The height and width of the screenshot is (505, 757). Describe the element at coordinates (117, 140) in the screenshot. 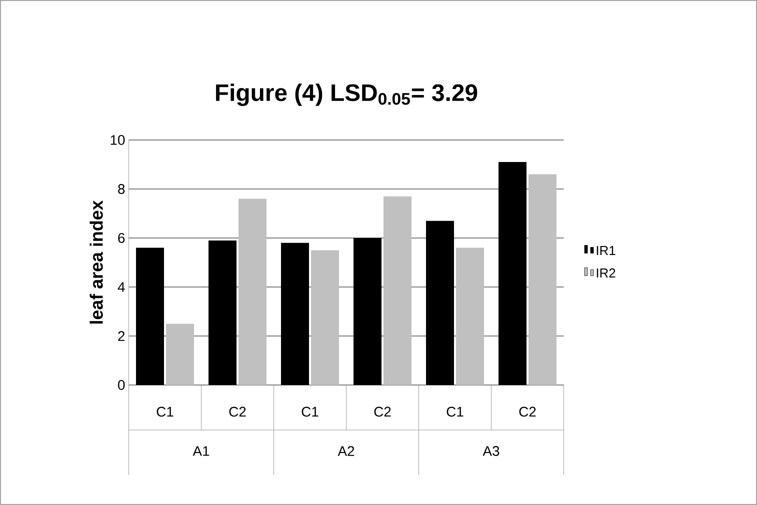

I see `y-tick-label: 10` at that location.